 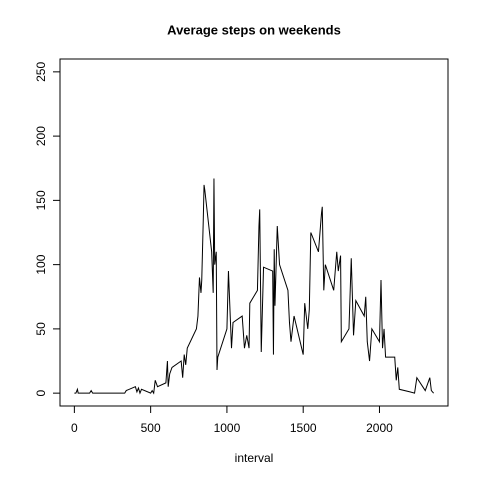 What do you see at coordinates (41, 200) in the screenshot?
I see `y-tick-label: 150` at bounding box center [41, 200].